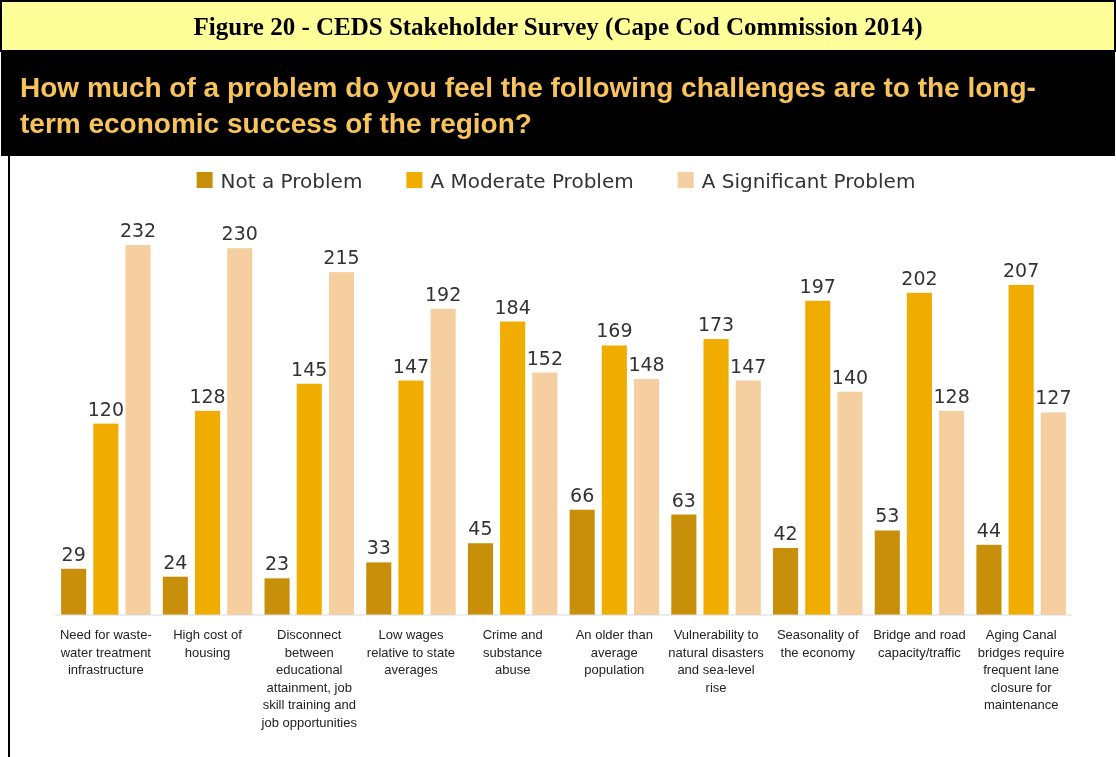  What do you see at coordinates (808, 181) in the screenshot?
I see `legend-label: A Significant Problem` at bounding box center [808, 181].